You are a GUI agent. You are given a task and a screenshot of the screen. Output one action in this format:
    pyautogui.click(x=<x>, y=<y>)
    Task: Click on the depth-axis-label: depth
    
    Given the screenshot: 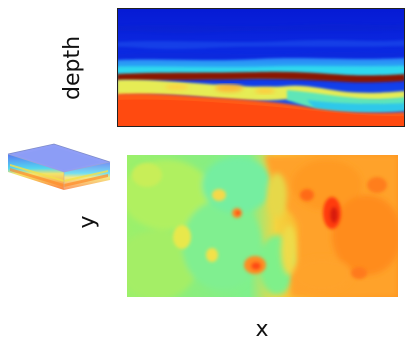 What is the action you would take?
    pyautogui.click(x=72, y=68)
    